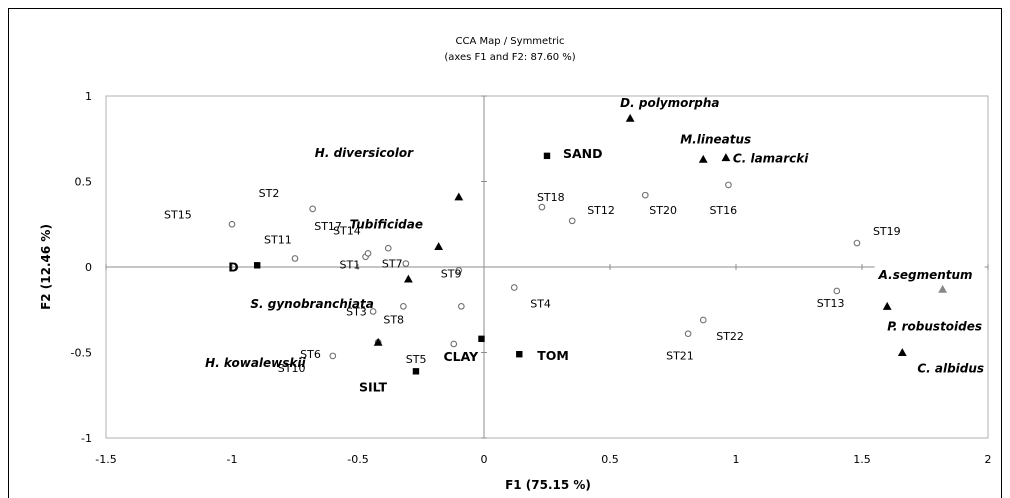 The image size is (1010, 498). Describe the element at coordinates (887, 231) in the screenshot. I see `stations-label: ST19` at that location.